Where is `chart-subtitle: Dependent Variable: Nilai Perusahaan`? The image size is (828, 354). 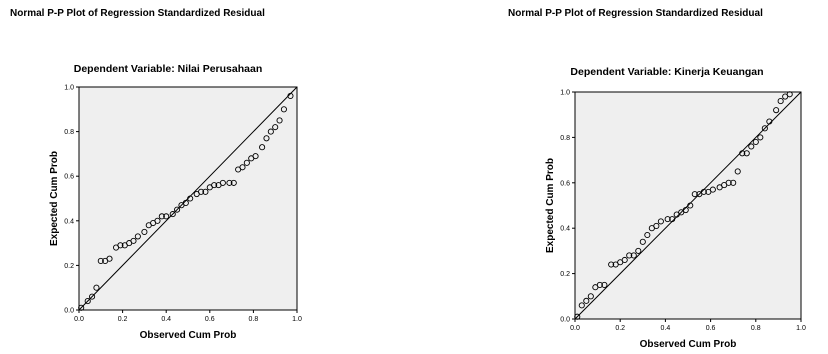 chart-subtitle: Dependent Variable: Nilai Perusahaan is located at coordinates (168, 69).